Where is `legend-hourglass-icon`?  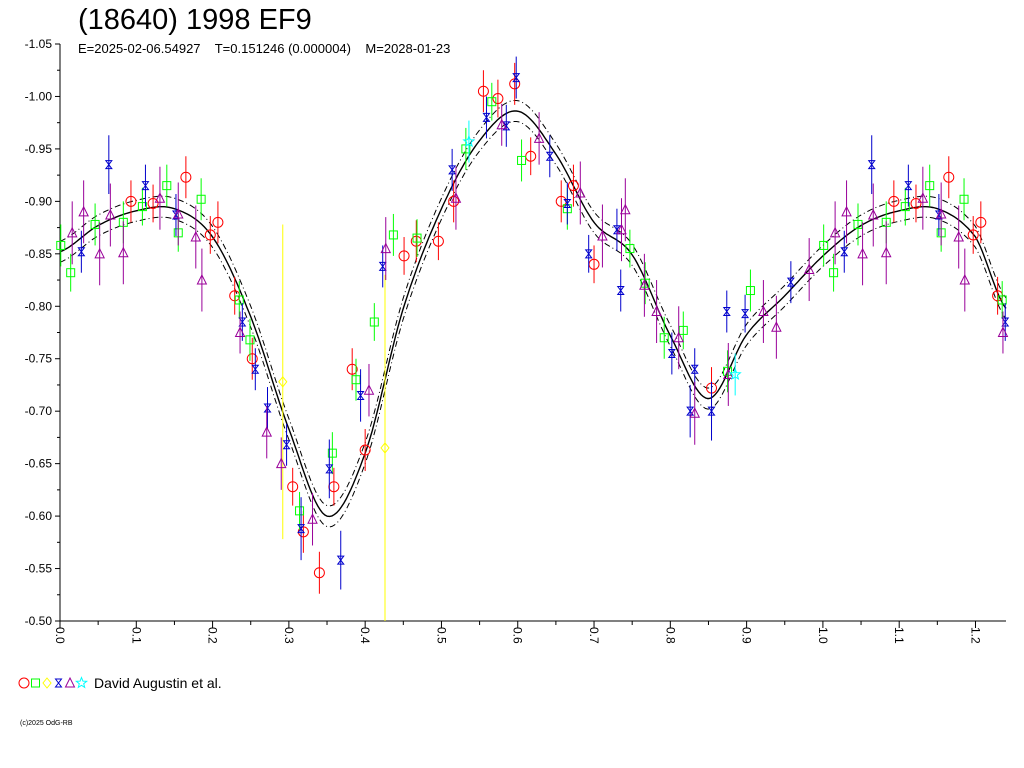
legend-hourglass-icon is located at coordinates (58, 683).